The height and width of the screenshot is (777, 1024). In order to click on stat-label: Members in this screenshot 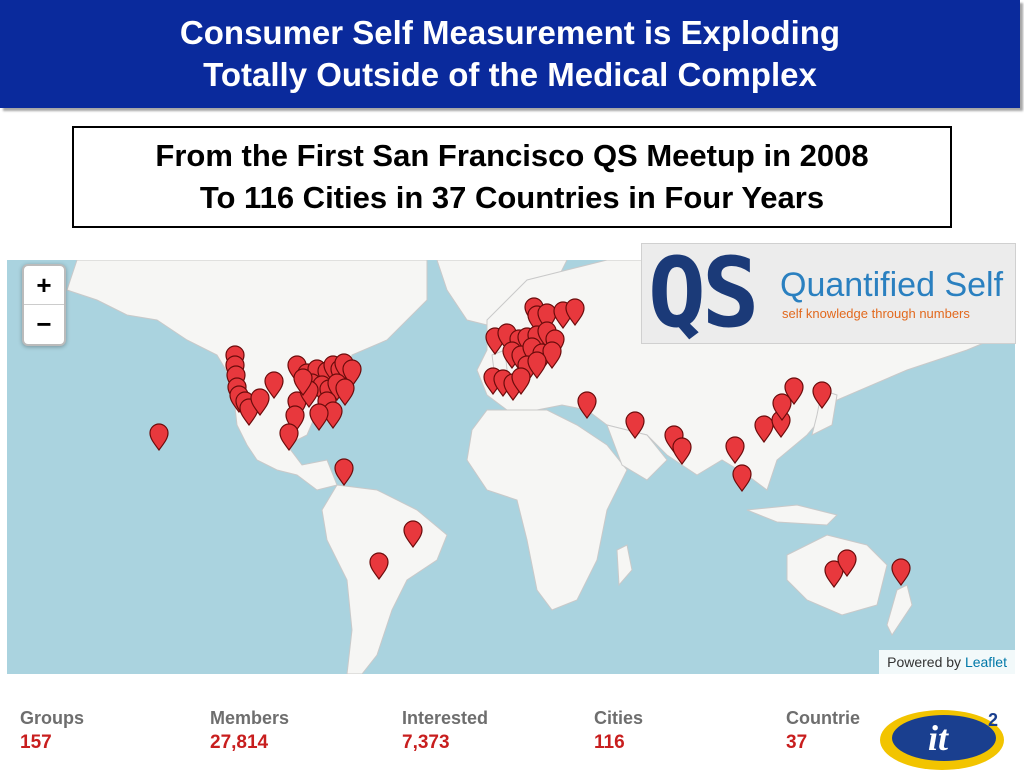, I will do `click(250, 718)`.